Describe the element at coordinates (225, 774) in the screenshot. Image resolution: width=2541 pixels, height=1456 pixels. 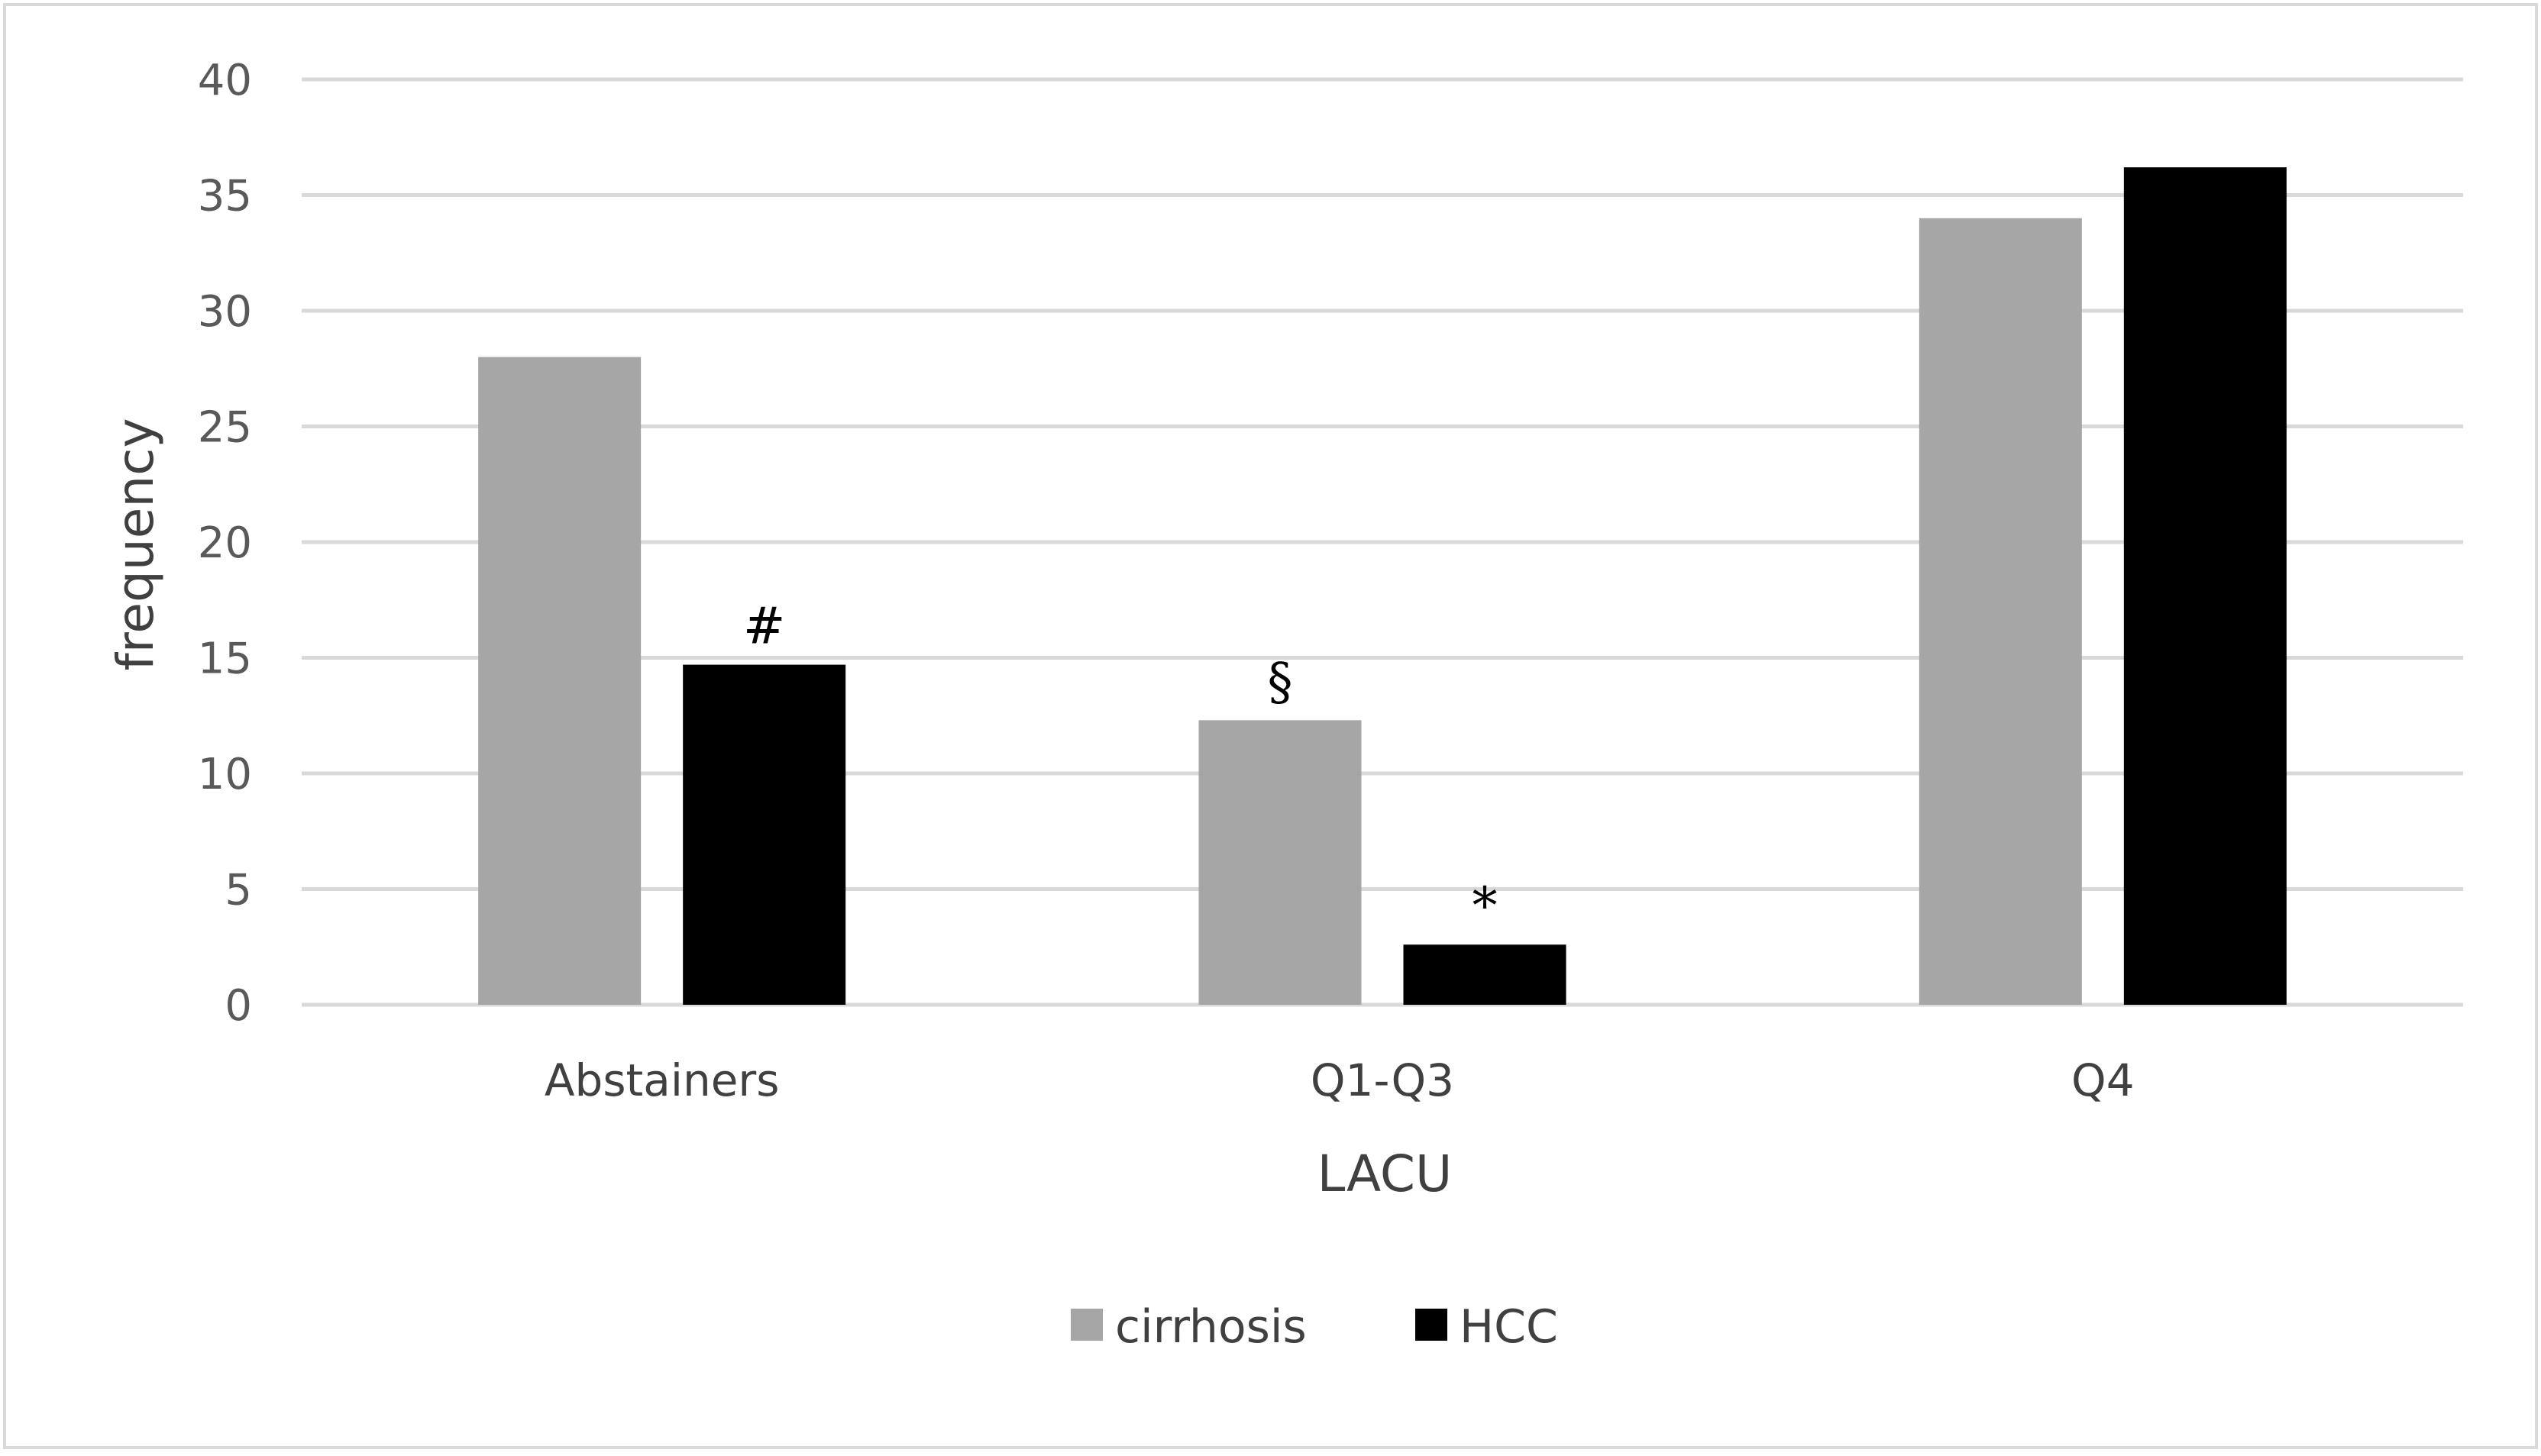
I see `y-tick-label: 10` at that location.